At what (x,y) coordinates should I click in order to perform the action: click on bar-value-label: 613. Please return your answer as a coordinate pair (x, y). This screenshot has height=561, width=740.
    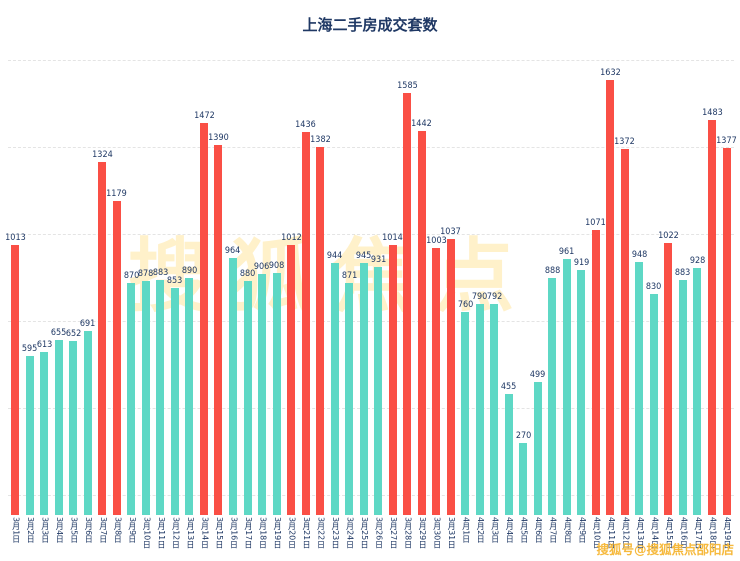
    Looking at the image, I should click on (44, 345).